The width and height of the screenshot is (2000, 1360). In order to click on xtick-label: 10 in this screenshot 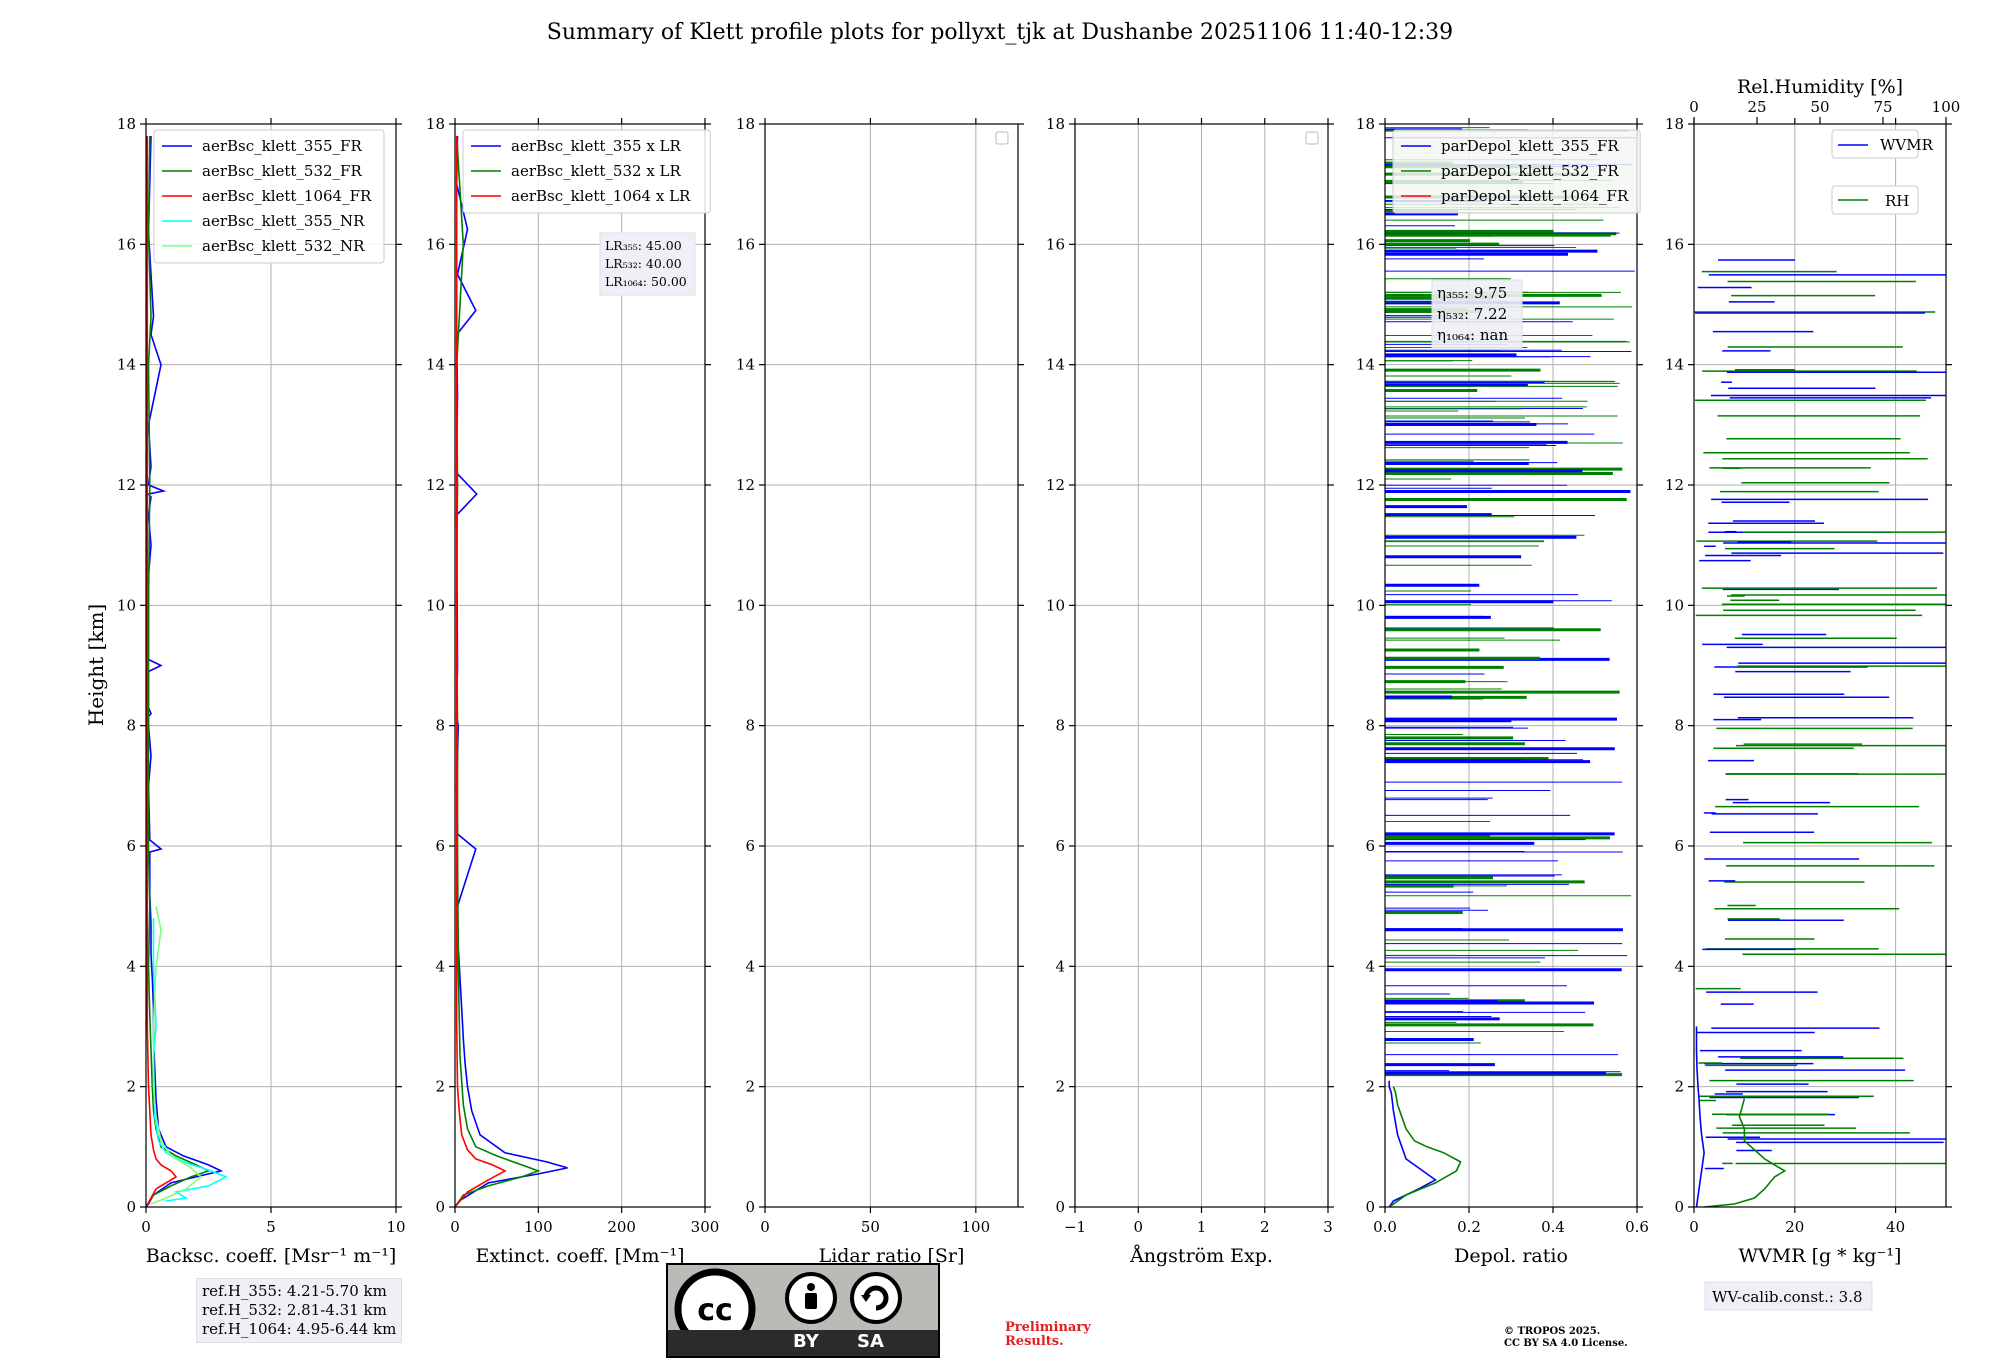, I will do `click(395, 1227)`.